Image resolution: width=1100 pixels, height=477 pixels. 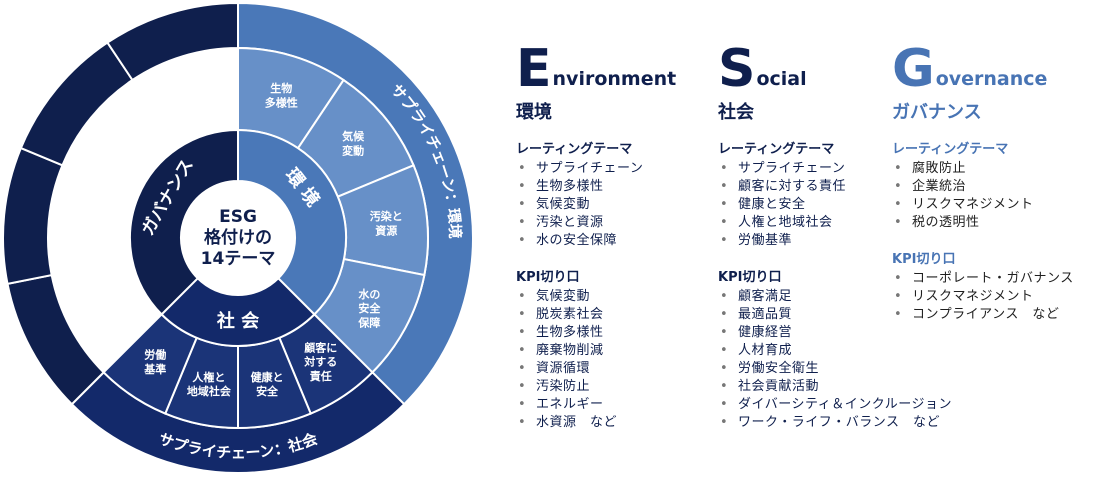 What do you see at coordinates (616, 387) in the screenshot?
I see `list-item: 汚染防止` at bounding box center [616, 387].